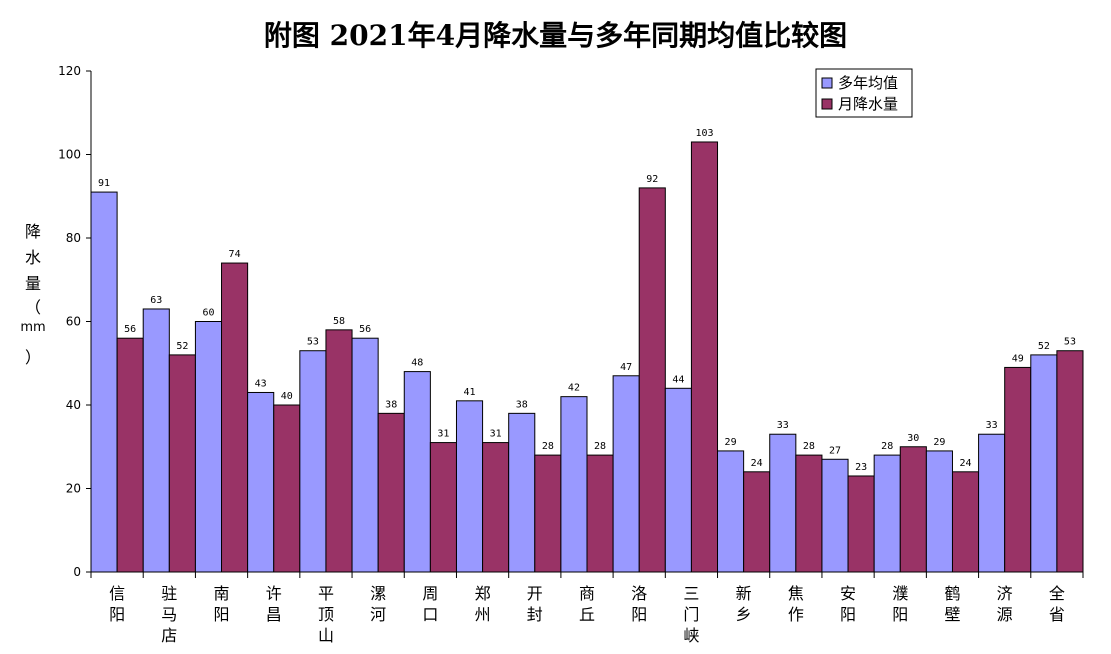  What do you see at coordinates (32, 257) in the screenshot?
I see `y-axis-label-char: 水` at bounding box center [32, 257].